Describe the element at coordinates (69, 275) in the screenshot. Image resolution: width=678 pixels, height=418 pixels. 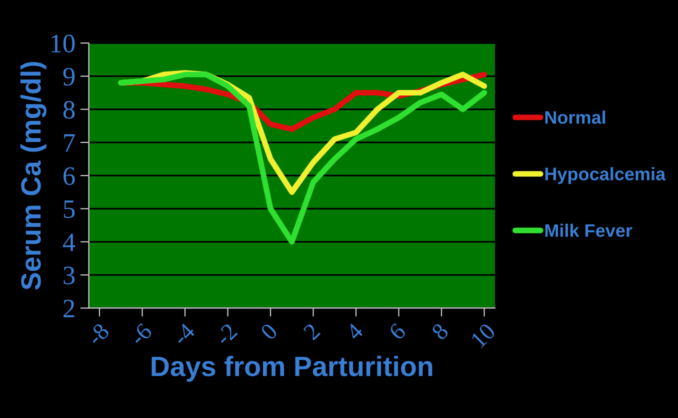
I see `y-tick-label: 3` at that location.